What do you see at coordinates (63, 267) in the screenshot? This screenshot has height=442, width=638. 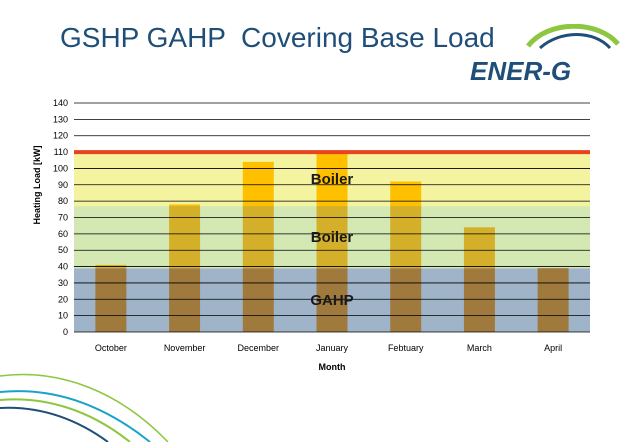 I see `y-tick-40: 40` at bounding box center [63, 267].